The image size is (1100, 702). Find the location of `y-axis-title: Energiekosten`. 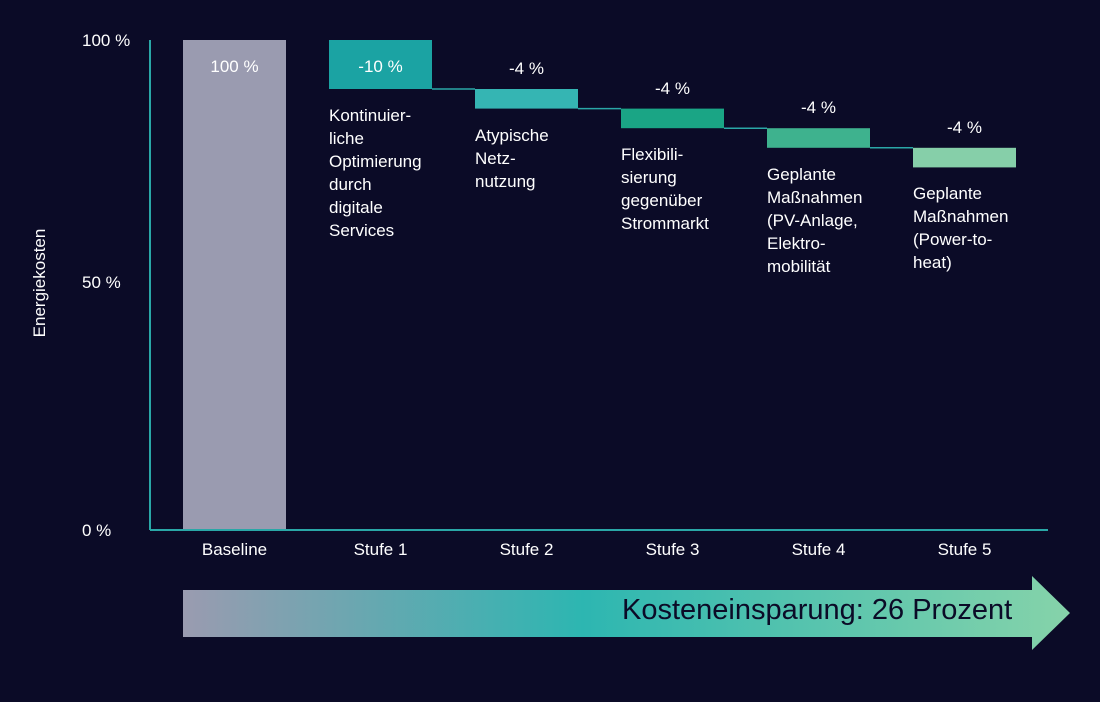

y-axis-title: Energiekosten is located at coordinates (39, 283).